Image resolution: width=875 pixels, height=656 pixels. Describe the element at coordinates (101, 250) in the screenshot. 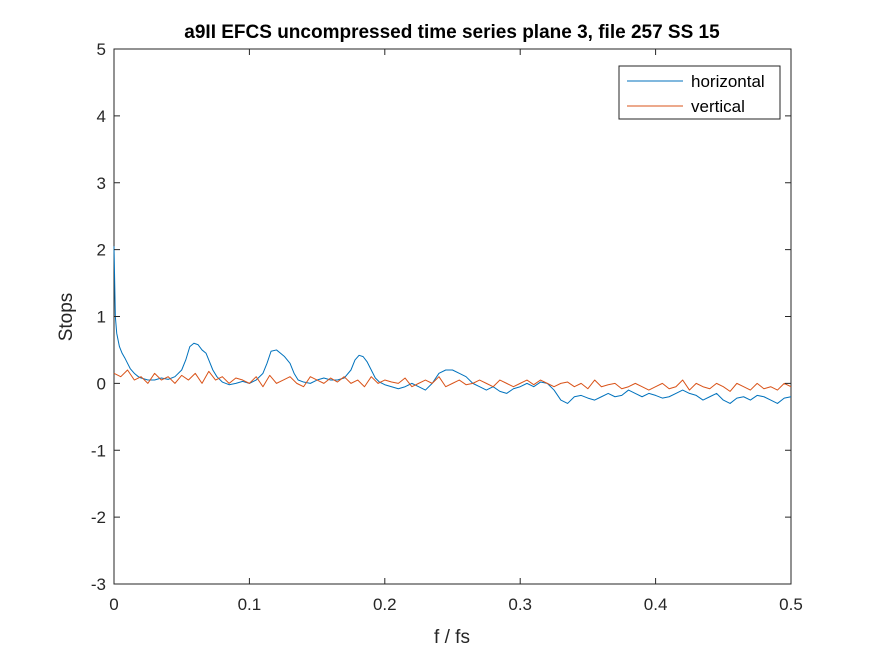

I see `y-tick-label: 2` at that location.